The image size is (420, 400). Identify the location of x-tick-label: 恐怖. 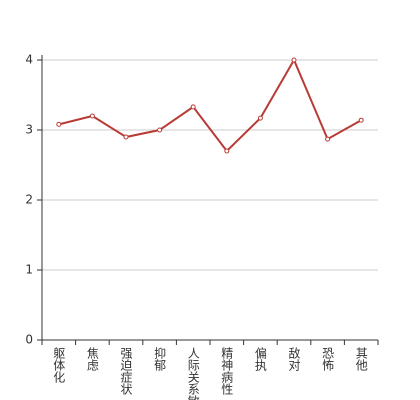
(328, 359).